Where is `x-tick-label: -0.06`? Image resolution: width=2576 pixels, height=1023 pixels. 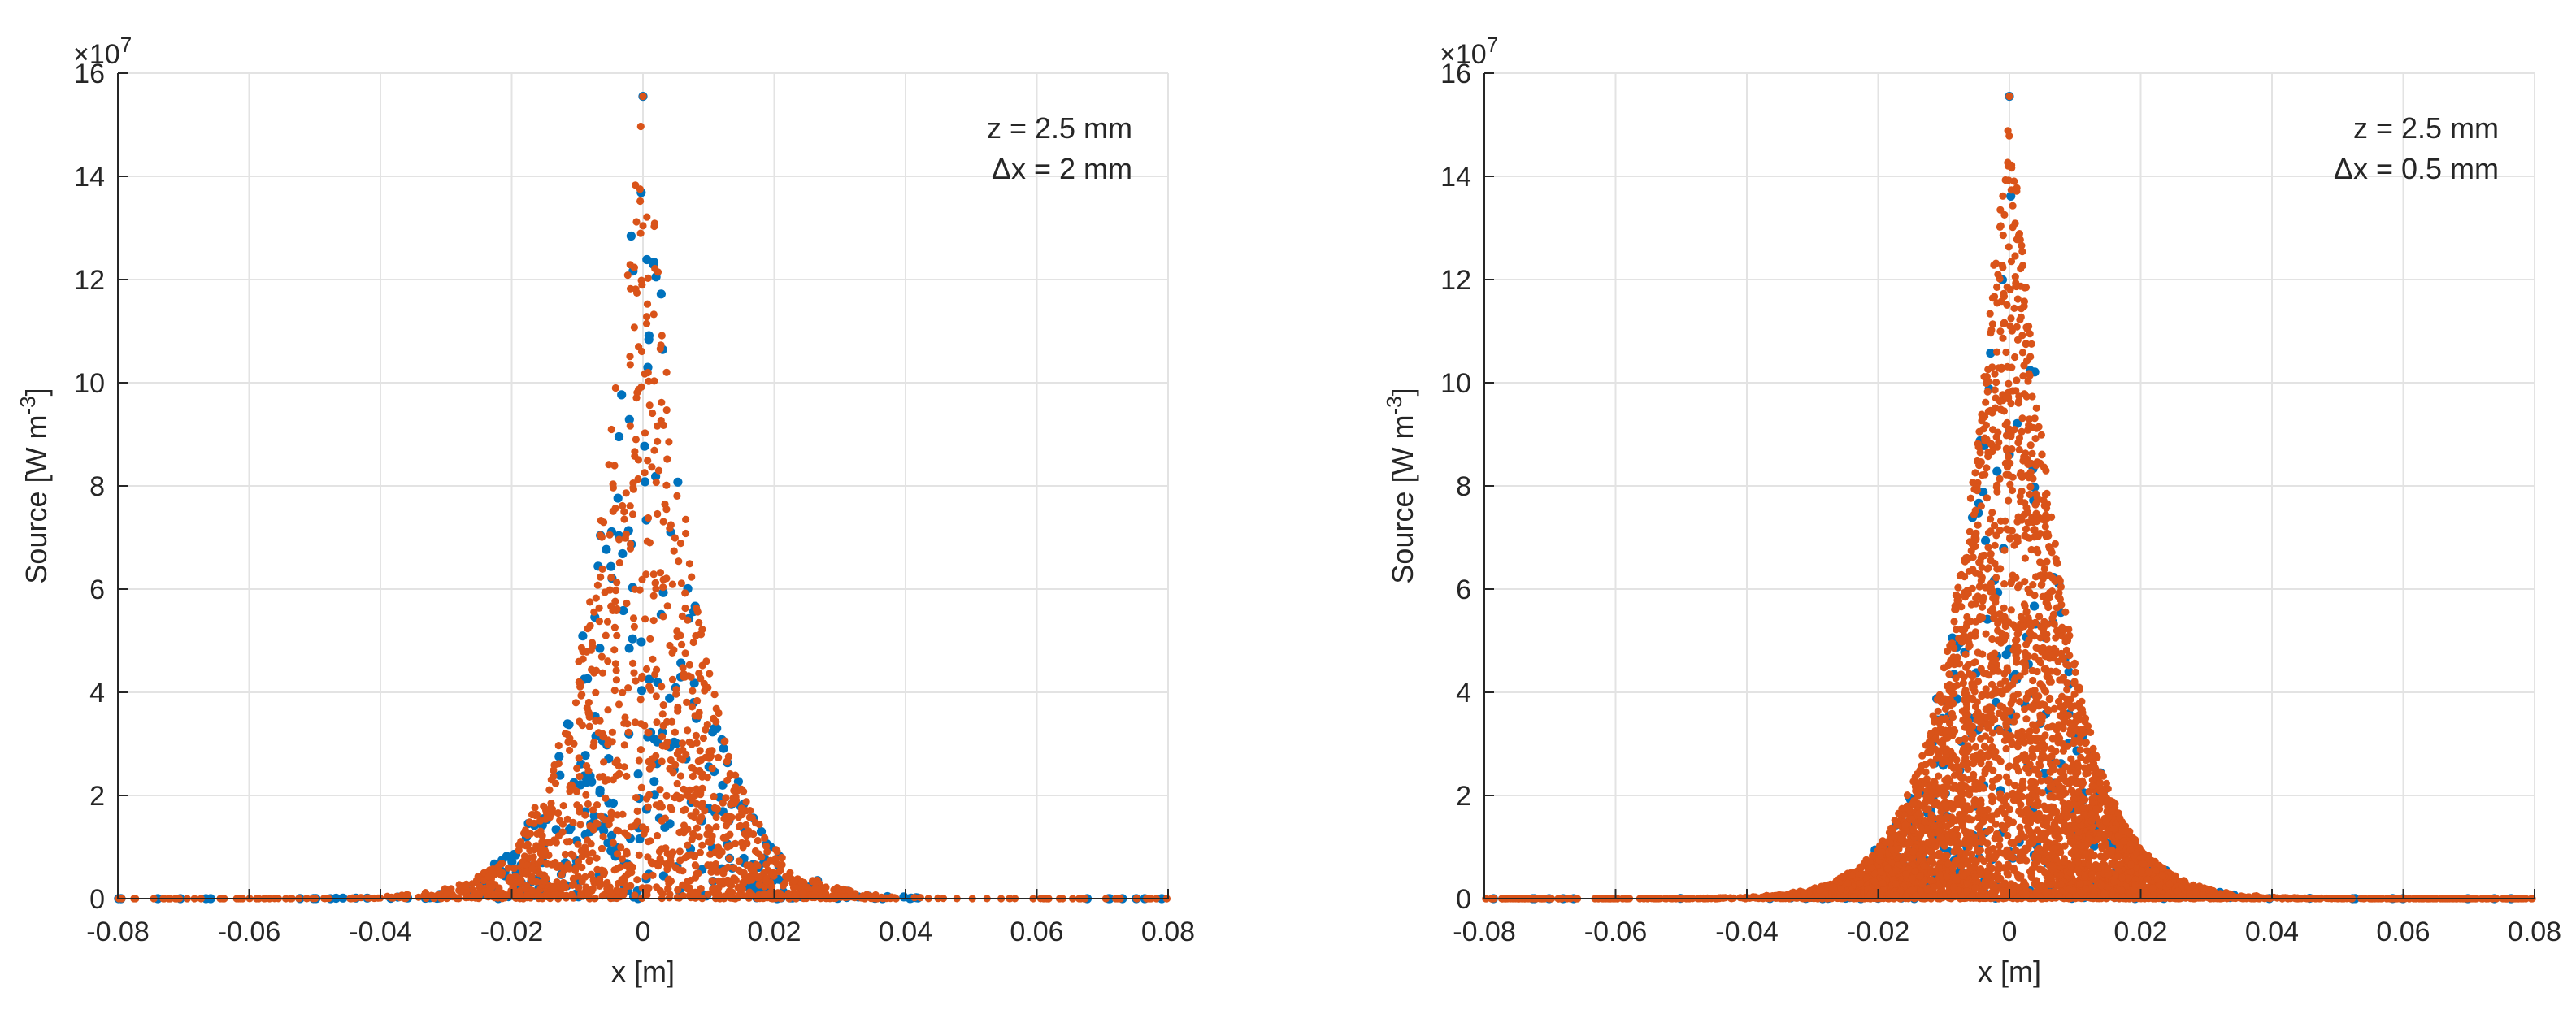 x-tick-label: -0.06 is located at coordinates (249, 932).